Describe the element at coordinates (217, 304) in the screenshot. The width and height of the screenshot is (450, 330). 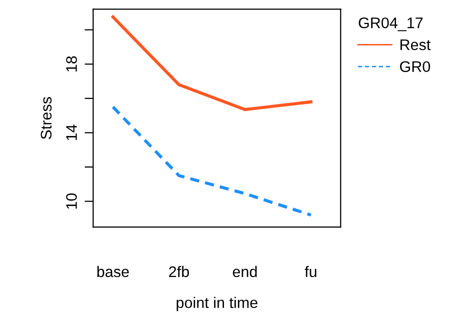
I see `x-axis-title: point in time` at that location.